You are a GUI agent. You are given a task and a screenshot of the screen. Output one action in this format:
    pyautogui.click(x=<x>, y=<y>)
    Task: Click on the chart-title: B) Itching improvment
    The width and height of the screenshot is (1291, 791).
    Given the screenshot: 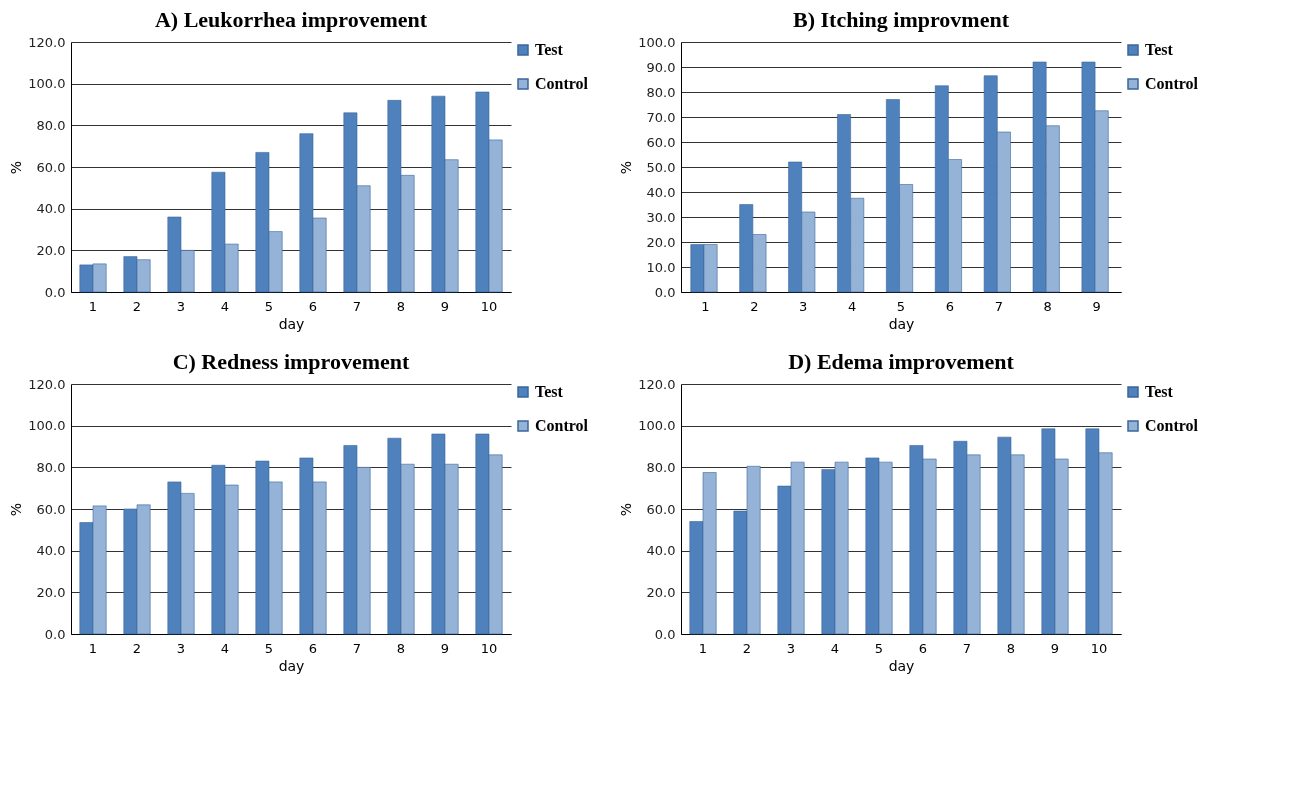 What is the action you would take?
    pyautogui.click(x=901, y=19)
    